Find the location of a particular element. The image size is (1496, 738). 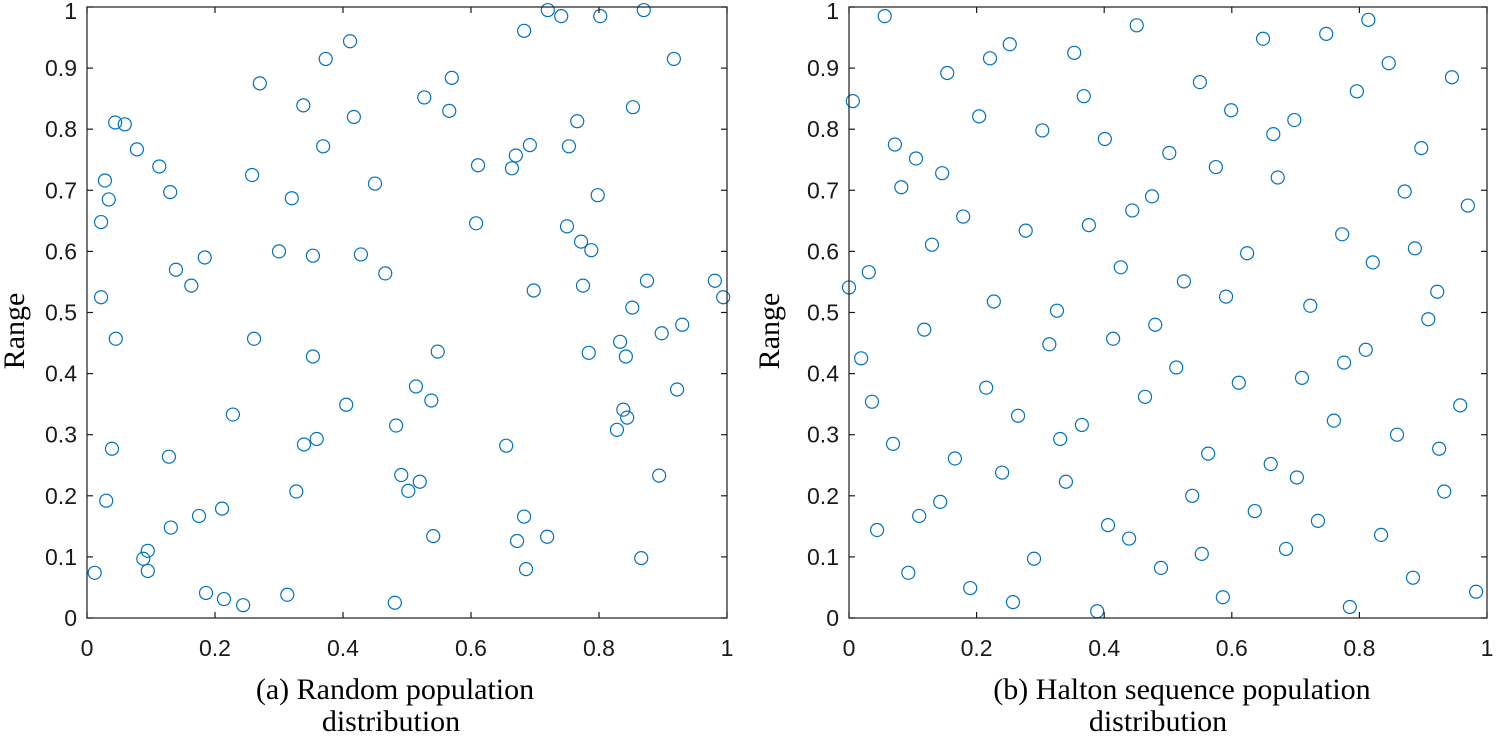

y-tick-label: 0.7 is located at coordinates (823, 190).